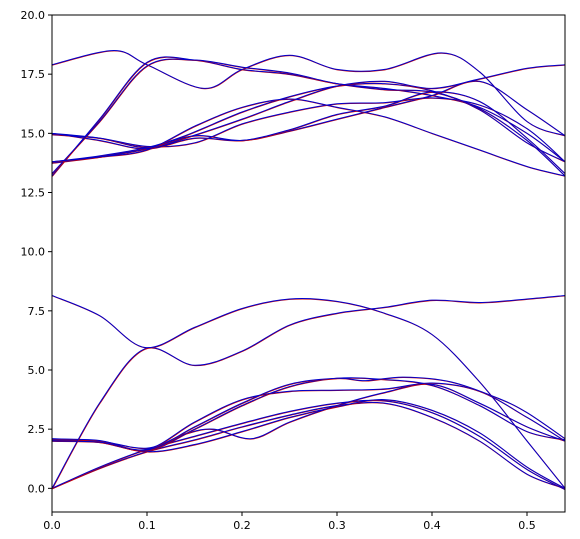 This screenshot has height=539, width=580. What do you see at coordinates (242, 525) in the screenshot?
I see `x-tick-label: 0.2` at bounding box center [242, 525].